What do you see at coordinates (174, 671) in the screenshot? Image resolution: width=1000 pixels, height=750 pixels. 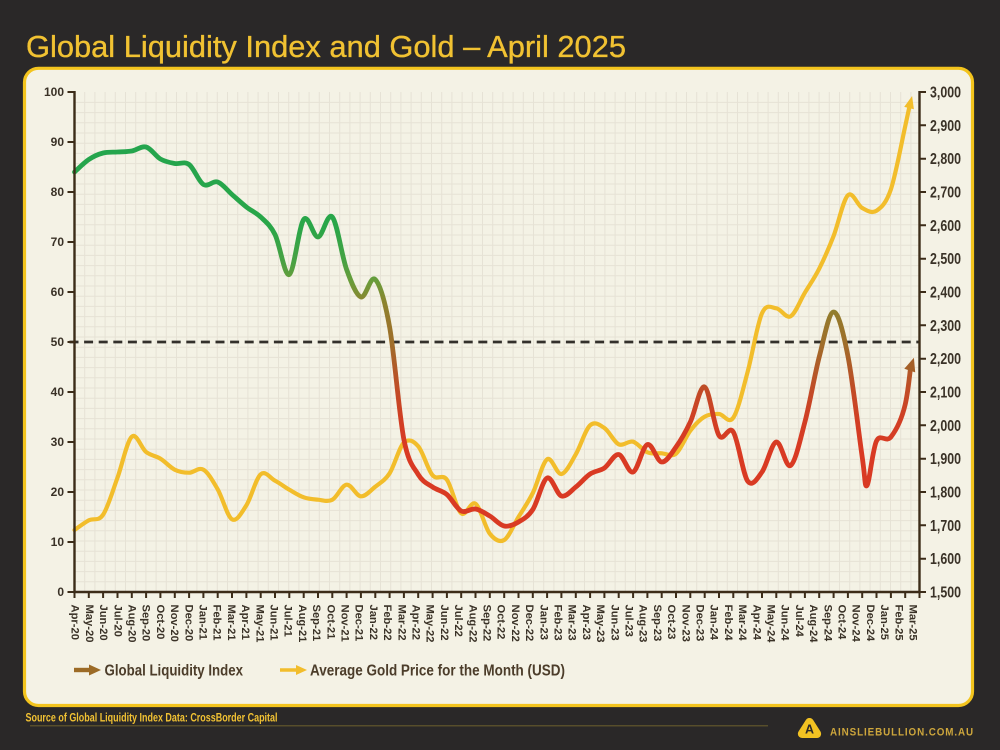 I see `svg-text: Global Liquidity Index` at bounding box center [174, 671].